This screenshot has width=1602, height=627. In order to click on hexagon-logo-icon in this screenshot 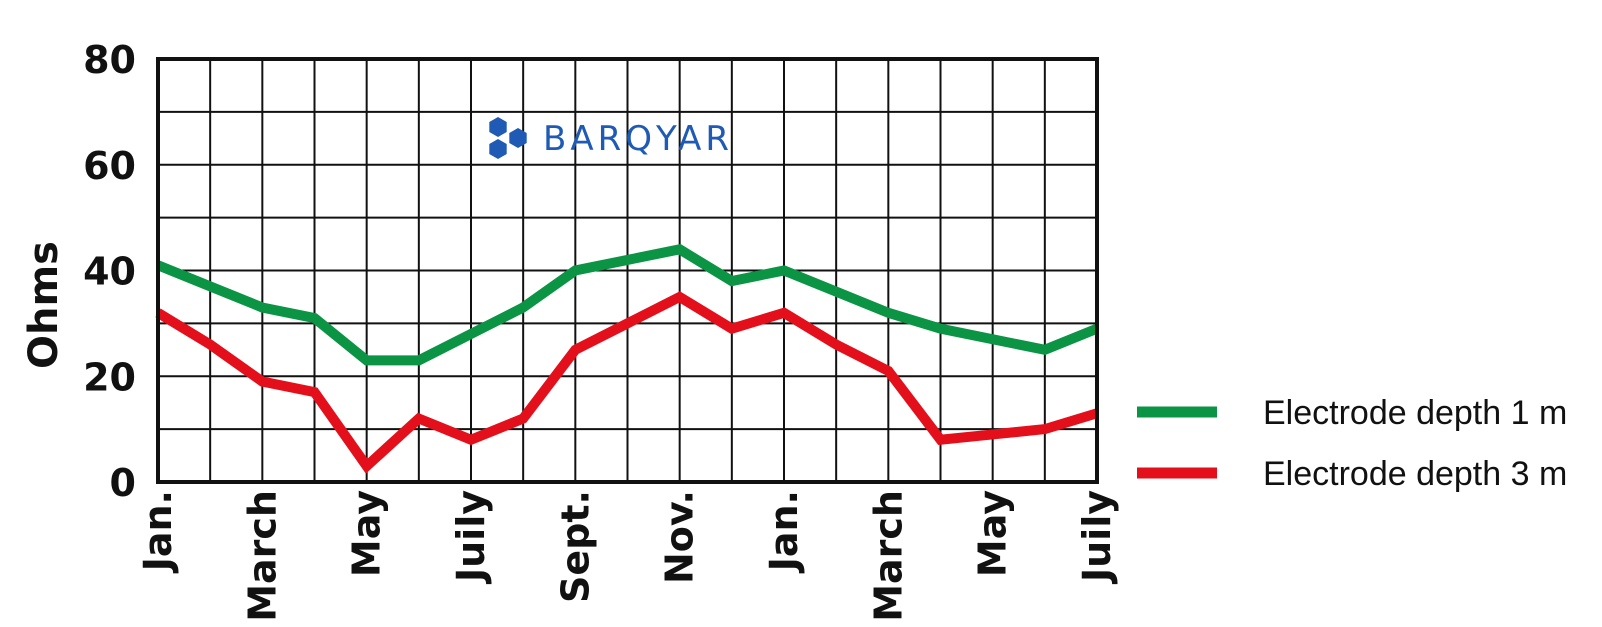, I will do `click(508, 138)`.